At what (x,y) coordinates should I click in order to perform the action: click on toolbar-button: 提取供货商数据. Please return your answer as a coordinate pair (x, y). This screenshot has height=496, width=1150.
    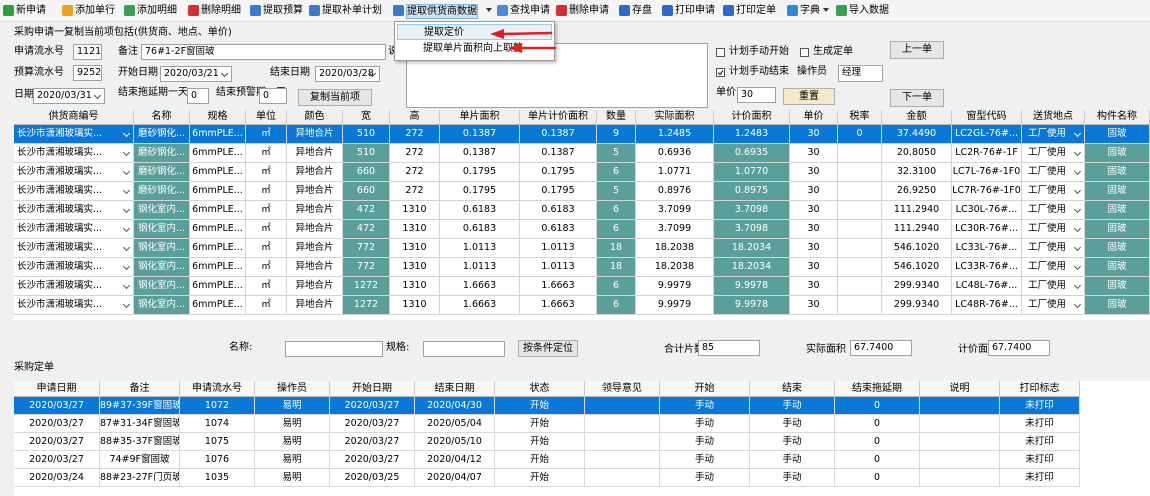
    Looking at the image, I should click on (442, 11).